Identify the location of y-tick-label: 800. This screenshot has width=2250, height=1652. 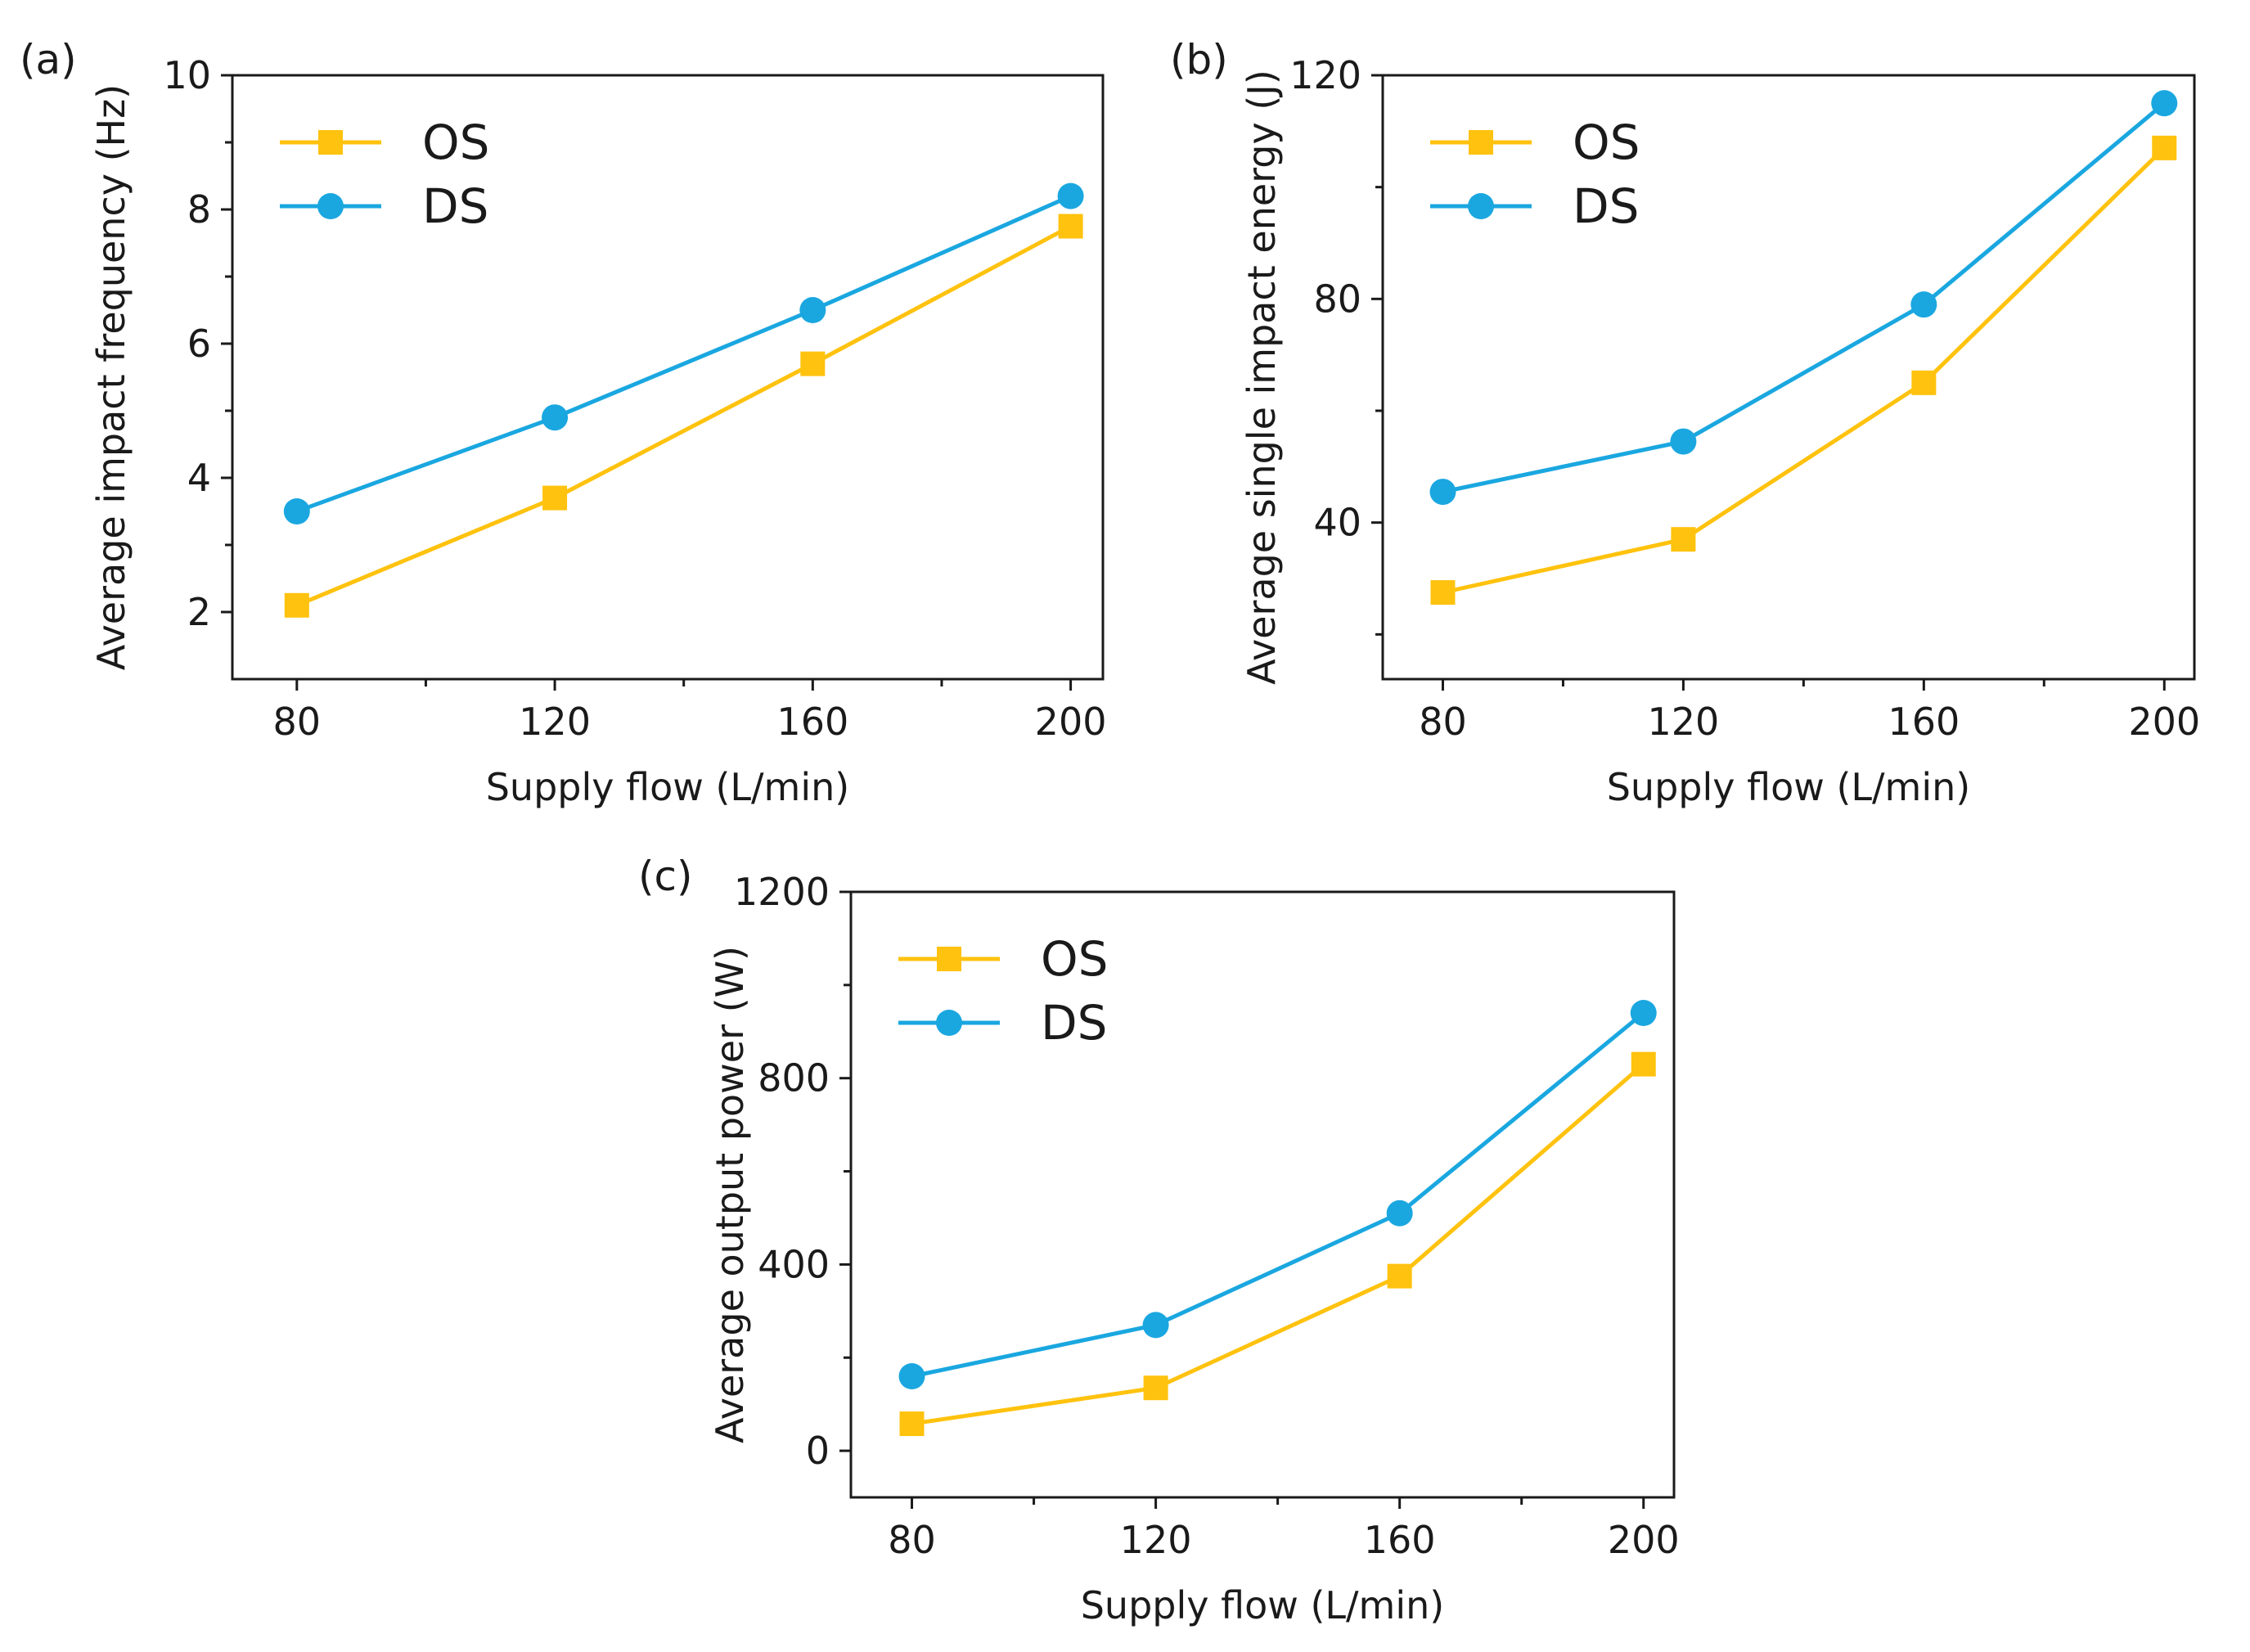
(794, 1078).